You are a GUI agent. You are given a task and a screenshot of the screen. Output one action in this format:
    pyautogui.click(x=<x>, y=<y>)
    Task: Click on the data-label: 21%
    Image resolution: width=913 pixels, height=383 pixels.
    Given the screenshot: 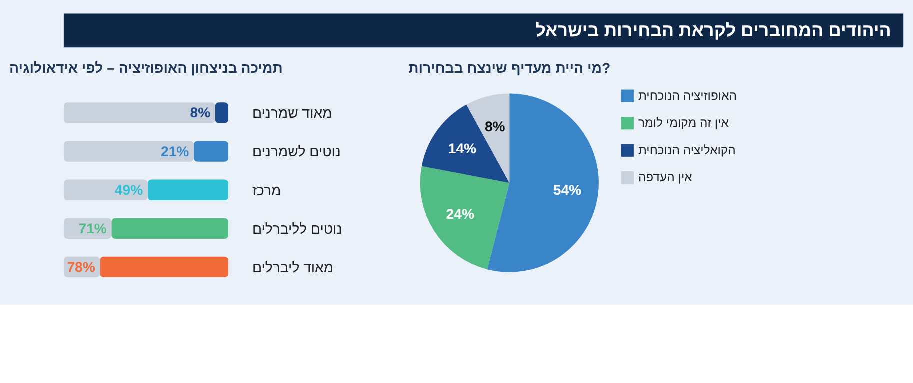 What is the action you would take?
    pyautogui.click(x=175, y=151)
    